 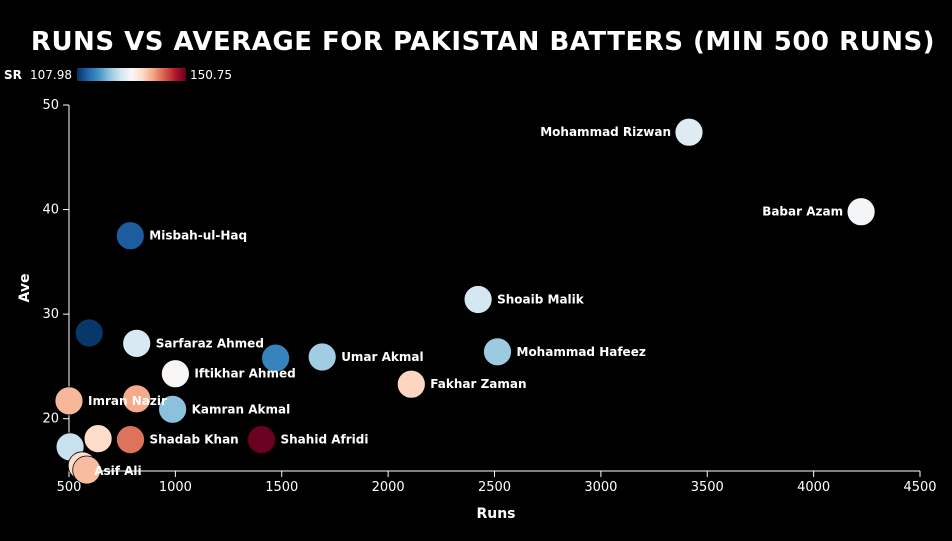 What do you see at coordinates (211, 75) in the screenshot?
I see `legend-max-label: 150.75` at bounding box center [211, 75].